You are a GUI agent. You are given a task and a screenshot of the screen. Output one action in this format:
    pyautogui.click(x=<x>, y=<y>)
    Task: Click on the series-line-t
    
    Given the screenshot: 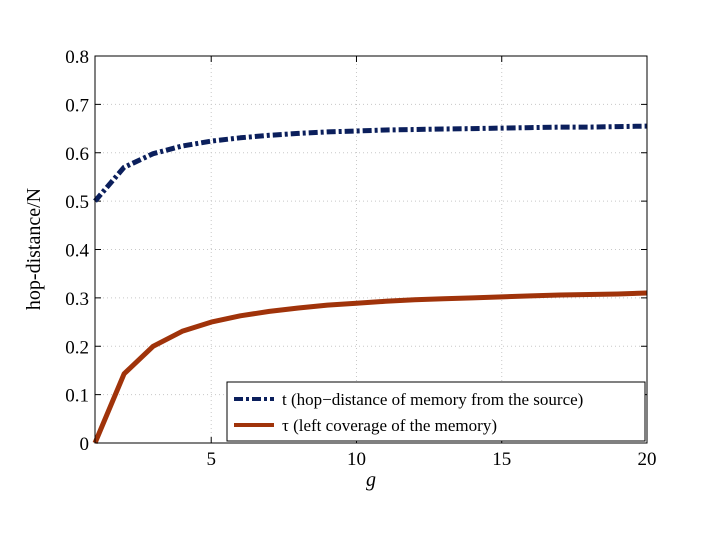 What is the action you would take?
    pyautogui.click(x=370, y=163)
    